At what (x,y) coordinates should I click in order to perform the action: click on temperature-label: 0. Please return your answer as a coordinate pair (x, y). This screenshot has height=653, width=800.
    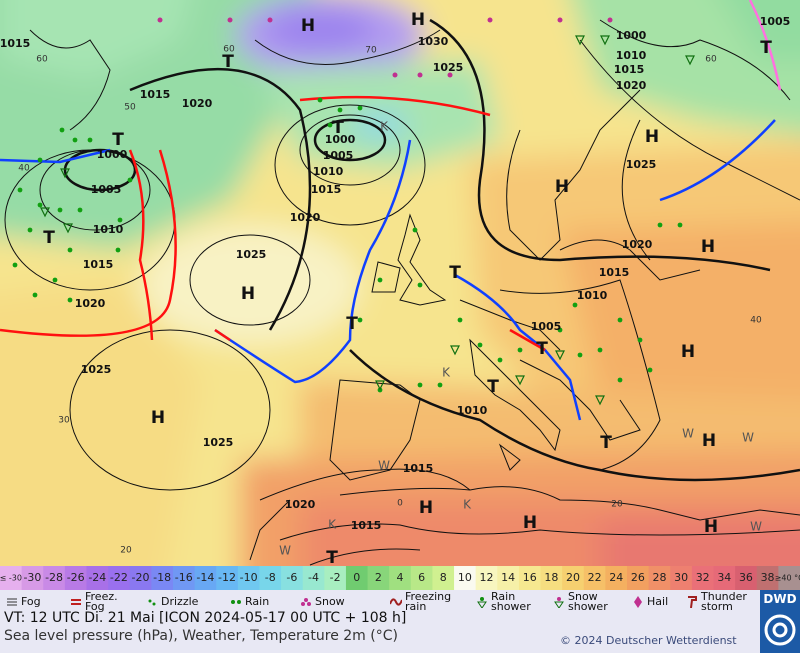
    Looking at the image, I should click on (400, 504).